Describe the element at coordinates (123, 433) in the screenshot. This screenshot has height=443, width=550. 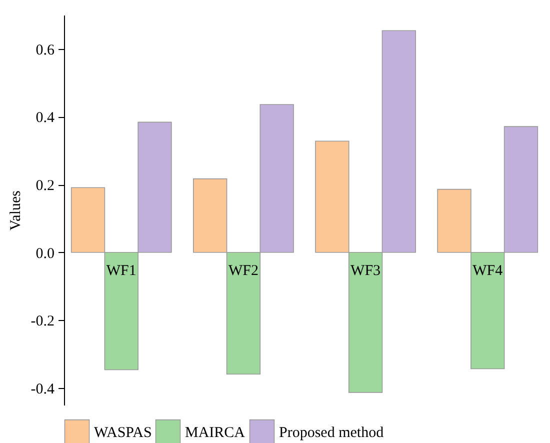
I see `legend-label: WASPAS` at that location.